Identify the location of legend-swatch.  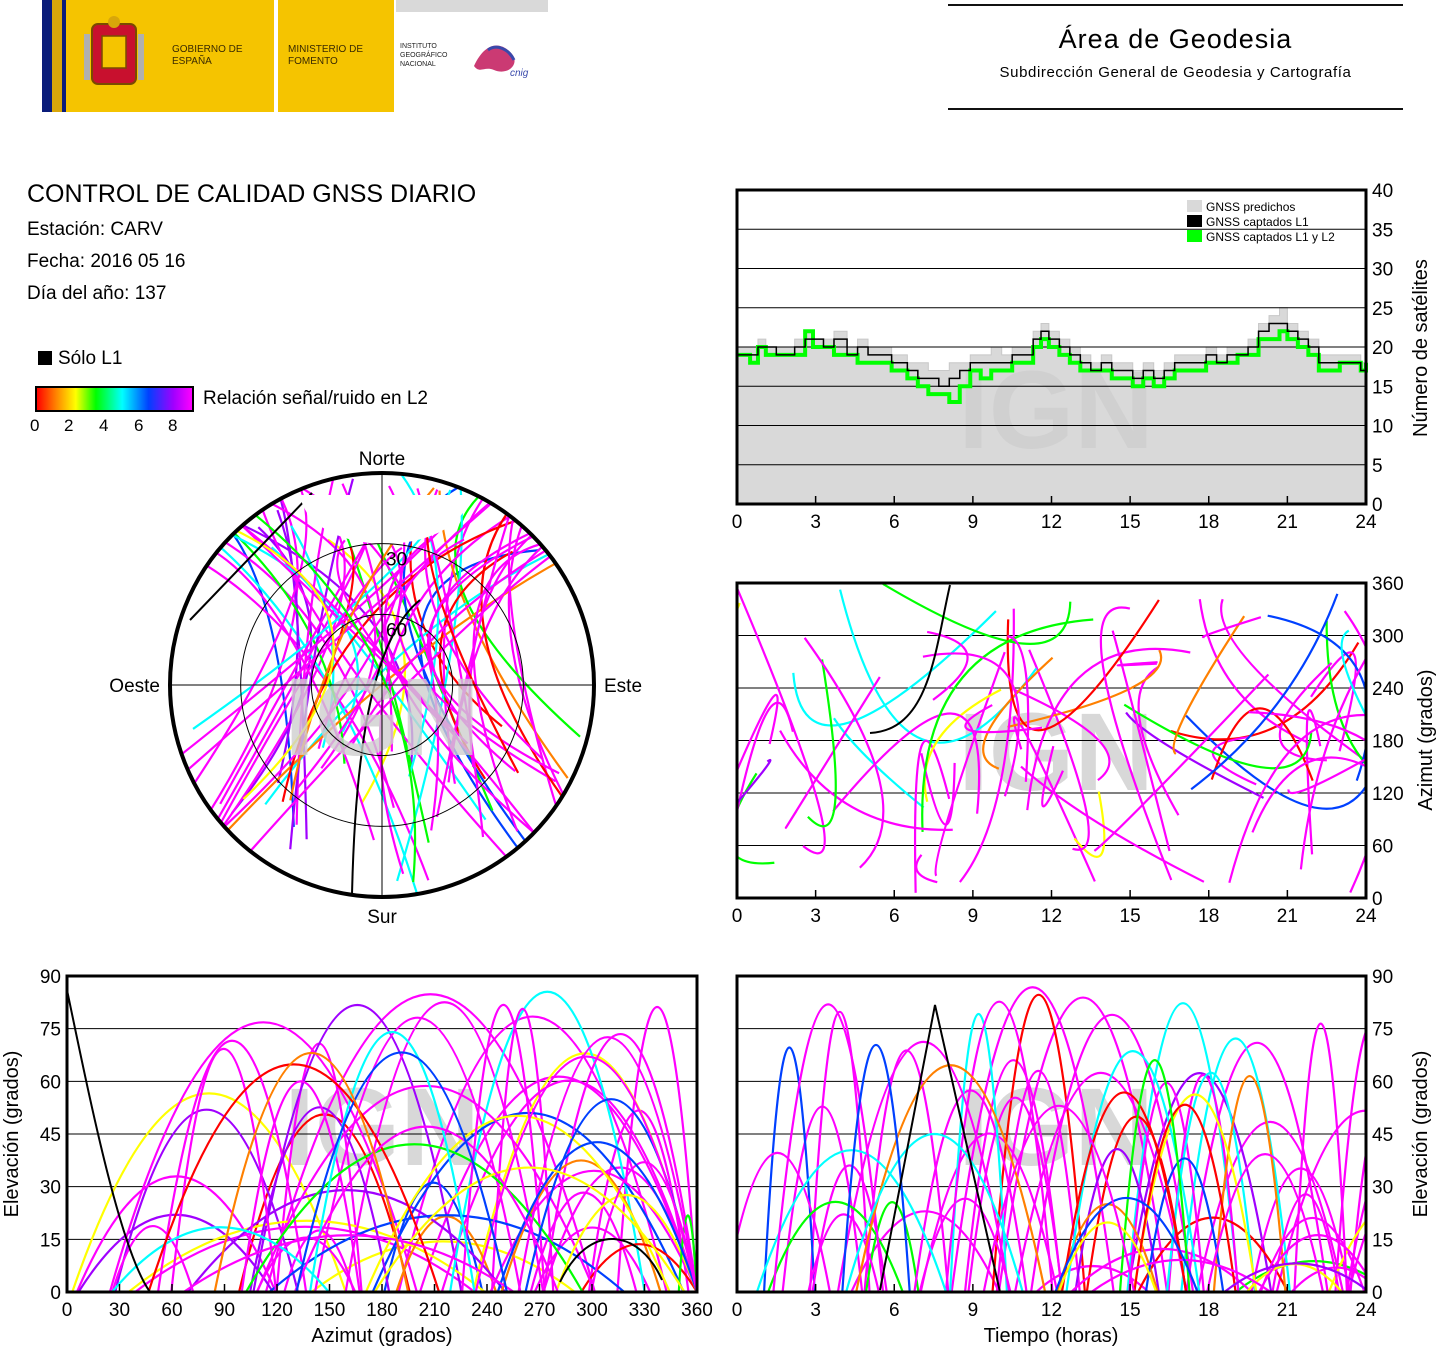
(1194, 206).